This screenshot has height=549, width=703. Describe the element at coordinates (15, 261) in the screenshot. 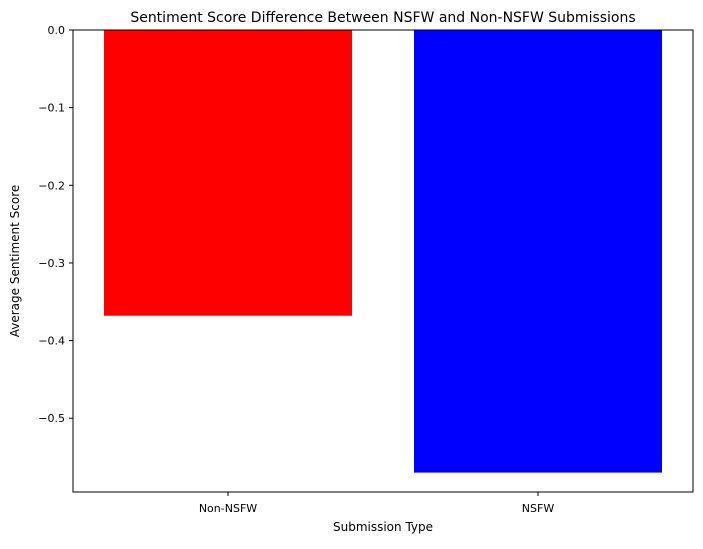

I see `y-axis-label: Average Sentiment Score` at that location.